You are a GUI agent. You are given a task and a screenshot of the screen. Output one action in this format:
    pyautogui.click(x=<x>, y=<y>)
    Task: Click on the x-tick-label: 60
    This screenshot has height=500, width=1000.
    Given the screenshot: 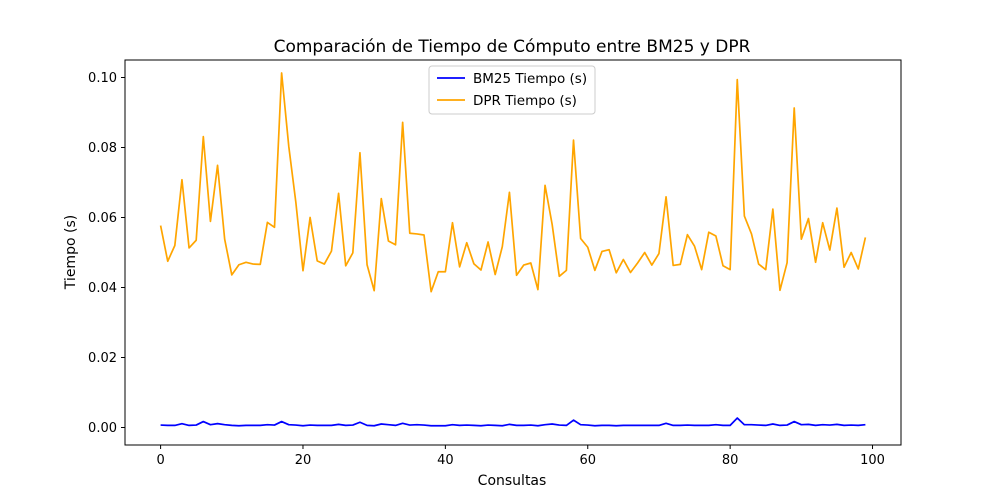 What is the action you would take?
    pyautogui.click(x=587, y=460)
    